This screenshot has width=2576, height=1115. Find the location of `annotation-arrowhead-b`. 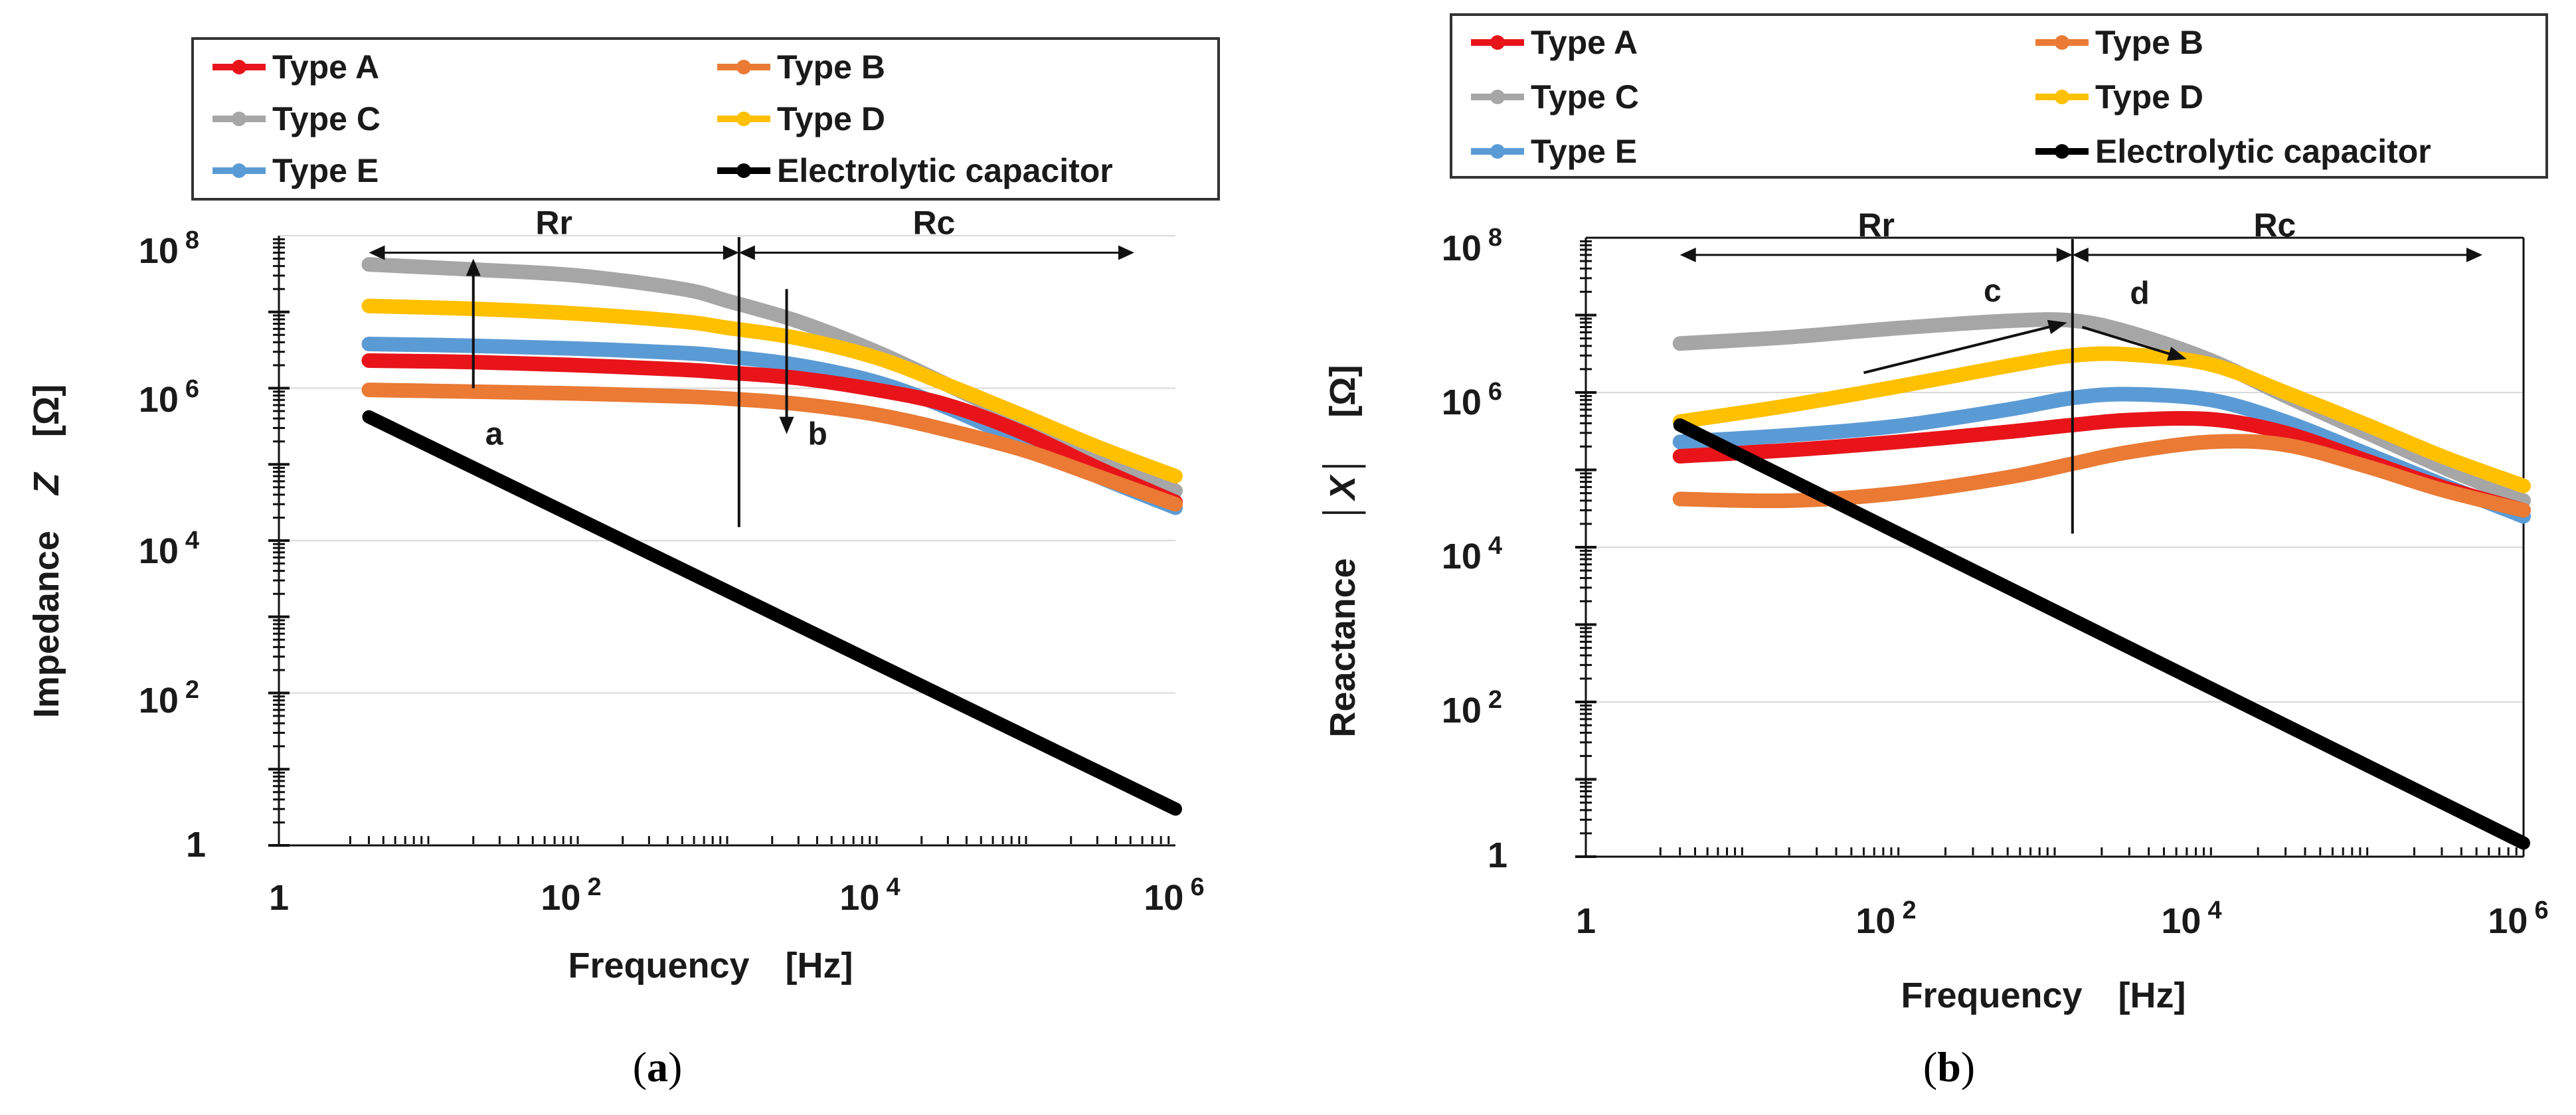

annotation-arrowhead-b is located at coordinates (786, 425).